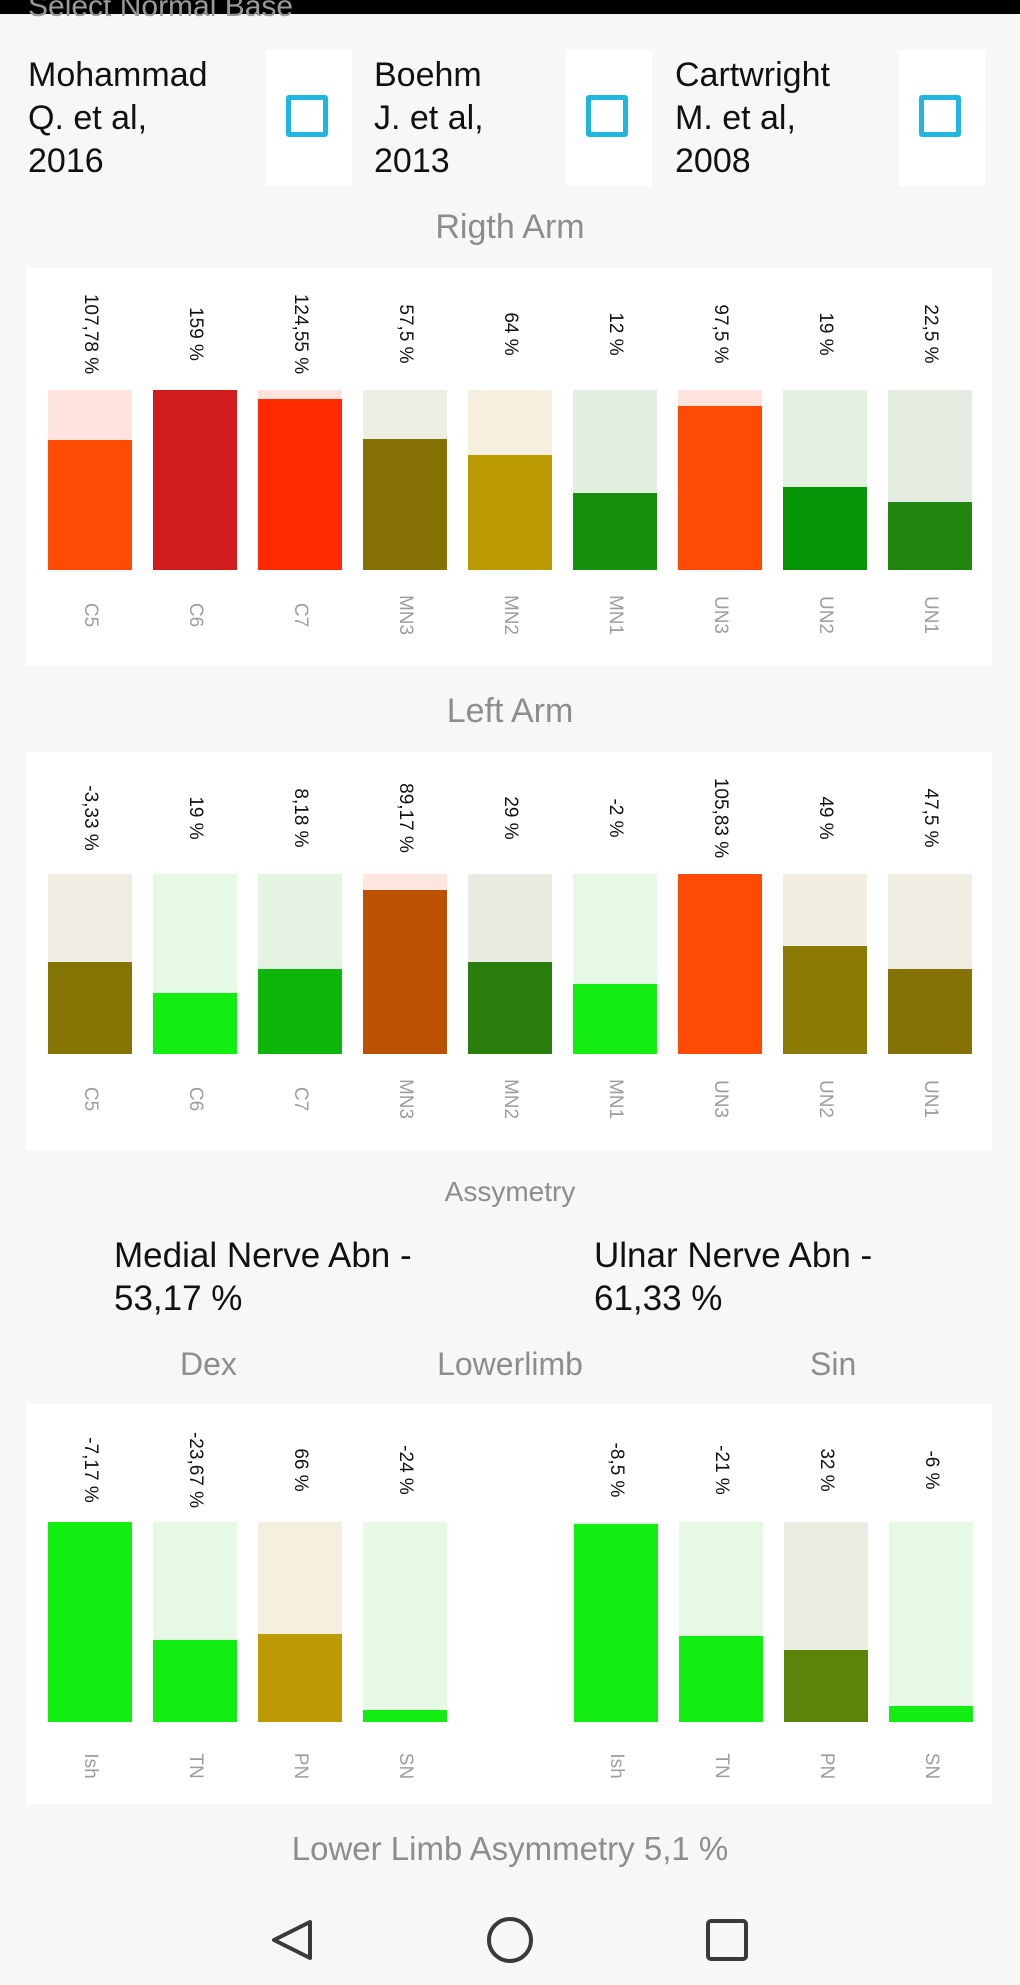 Image resolution: width=1020 pixels, height=1985 pixels. What do you see at coordinates (930, 1099) in the screenshot?
I see `left-arm-category-label: UN1` at bounding box center [930, 1099].